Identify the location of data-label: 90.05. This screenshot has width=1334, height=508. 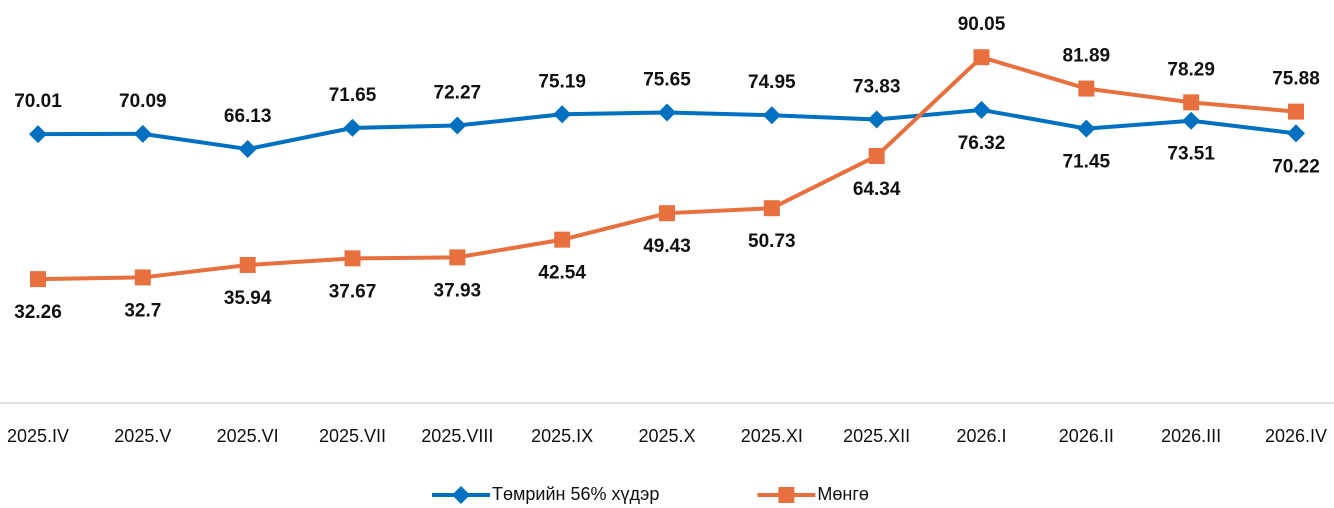
(982, 24).